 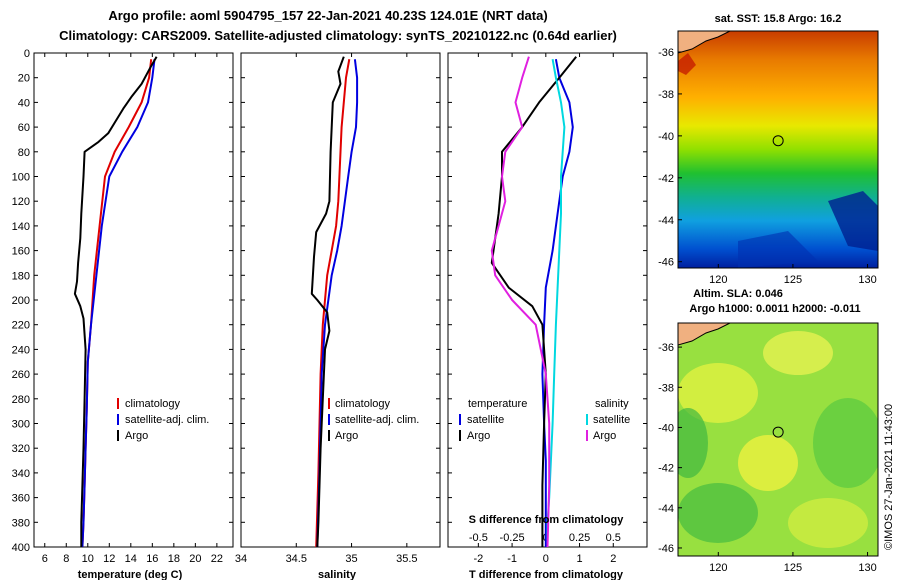 I want to click on x-tick-label: -1, so click(x=512, y=559).